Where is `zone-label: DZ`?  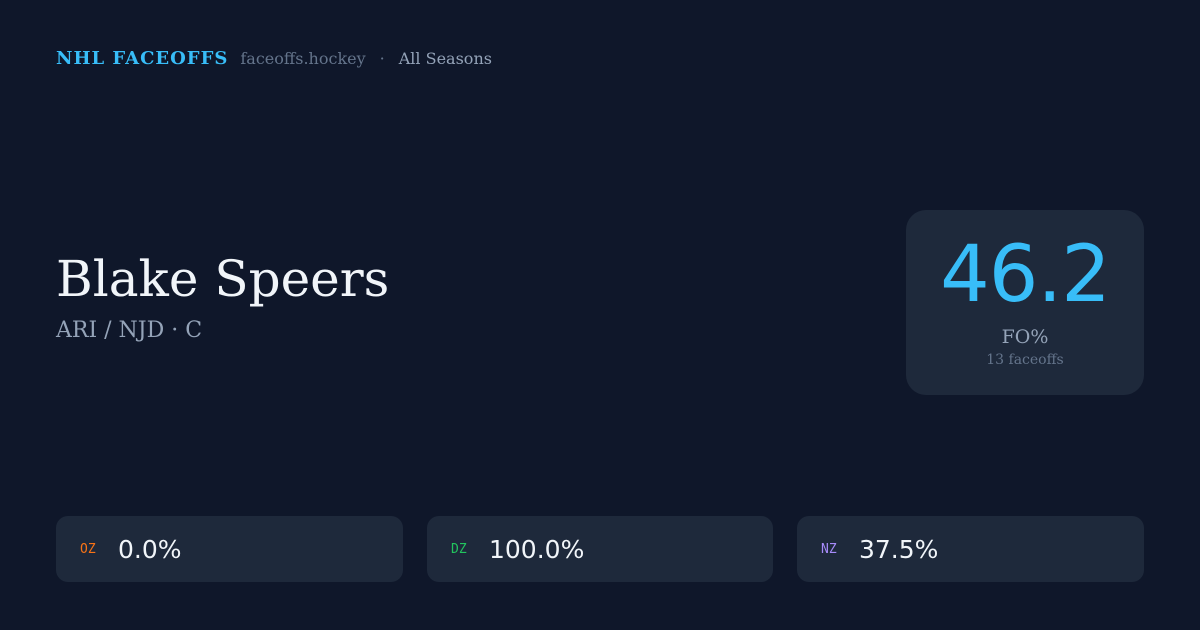
zone-label: DZ is located at coordinates (459, 549).